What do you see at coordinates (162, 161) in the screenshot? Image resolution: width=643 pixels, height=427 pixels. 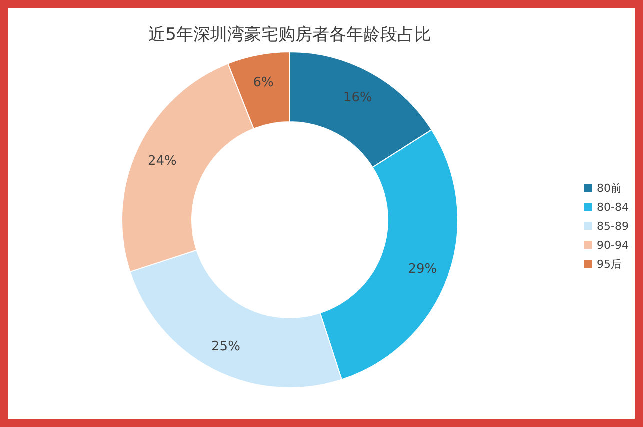 I see `data-label: 24%` at bounding box center [162, 161].